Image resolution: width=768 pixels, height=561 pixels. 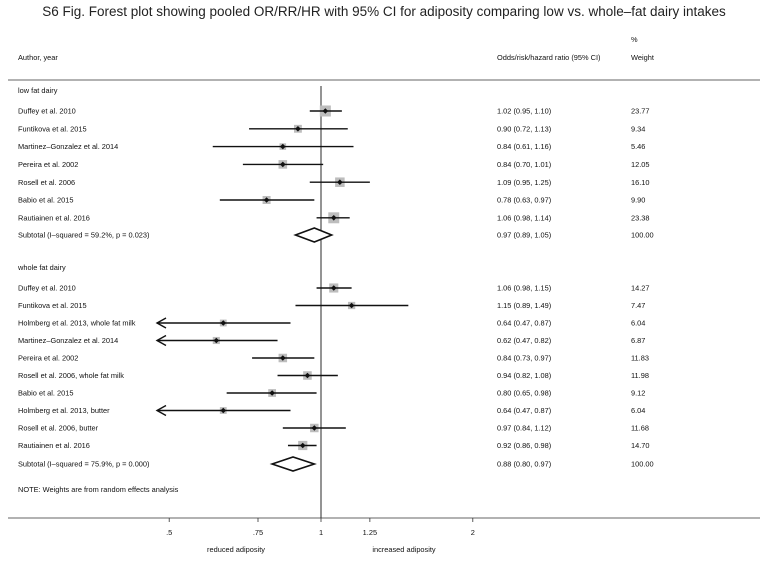 I want to click on increased-adiposity-label: increased adiposity, so click(x=404, y=549).